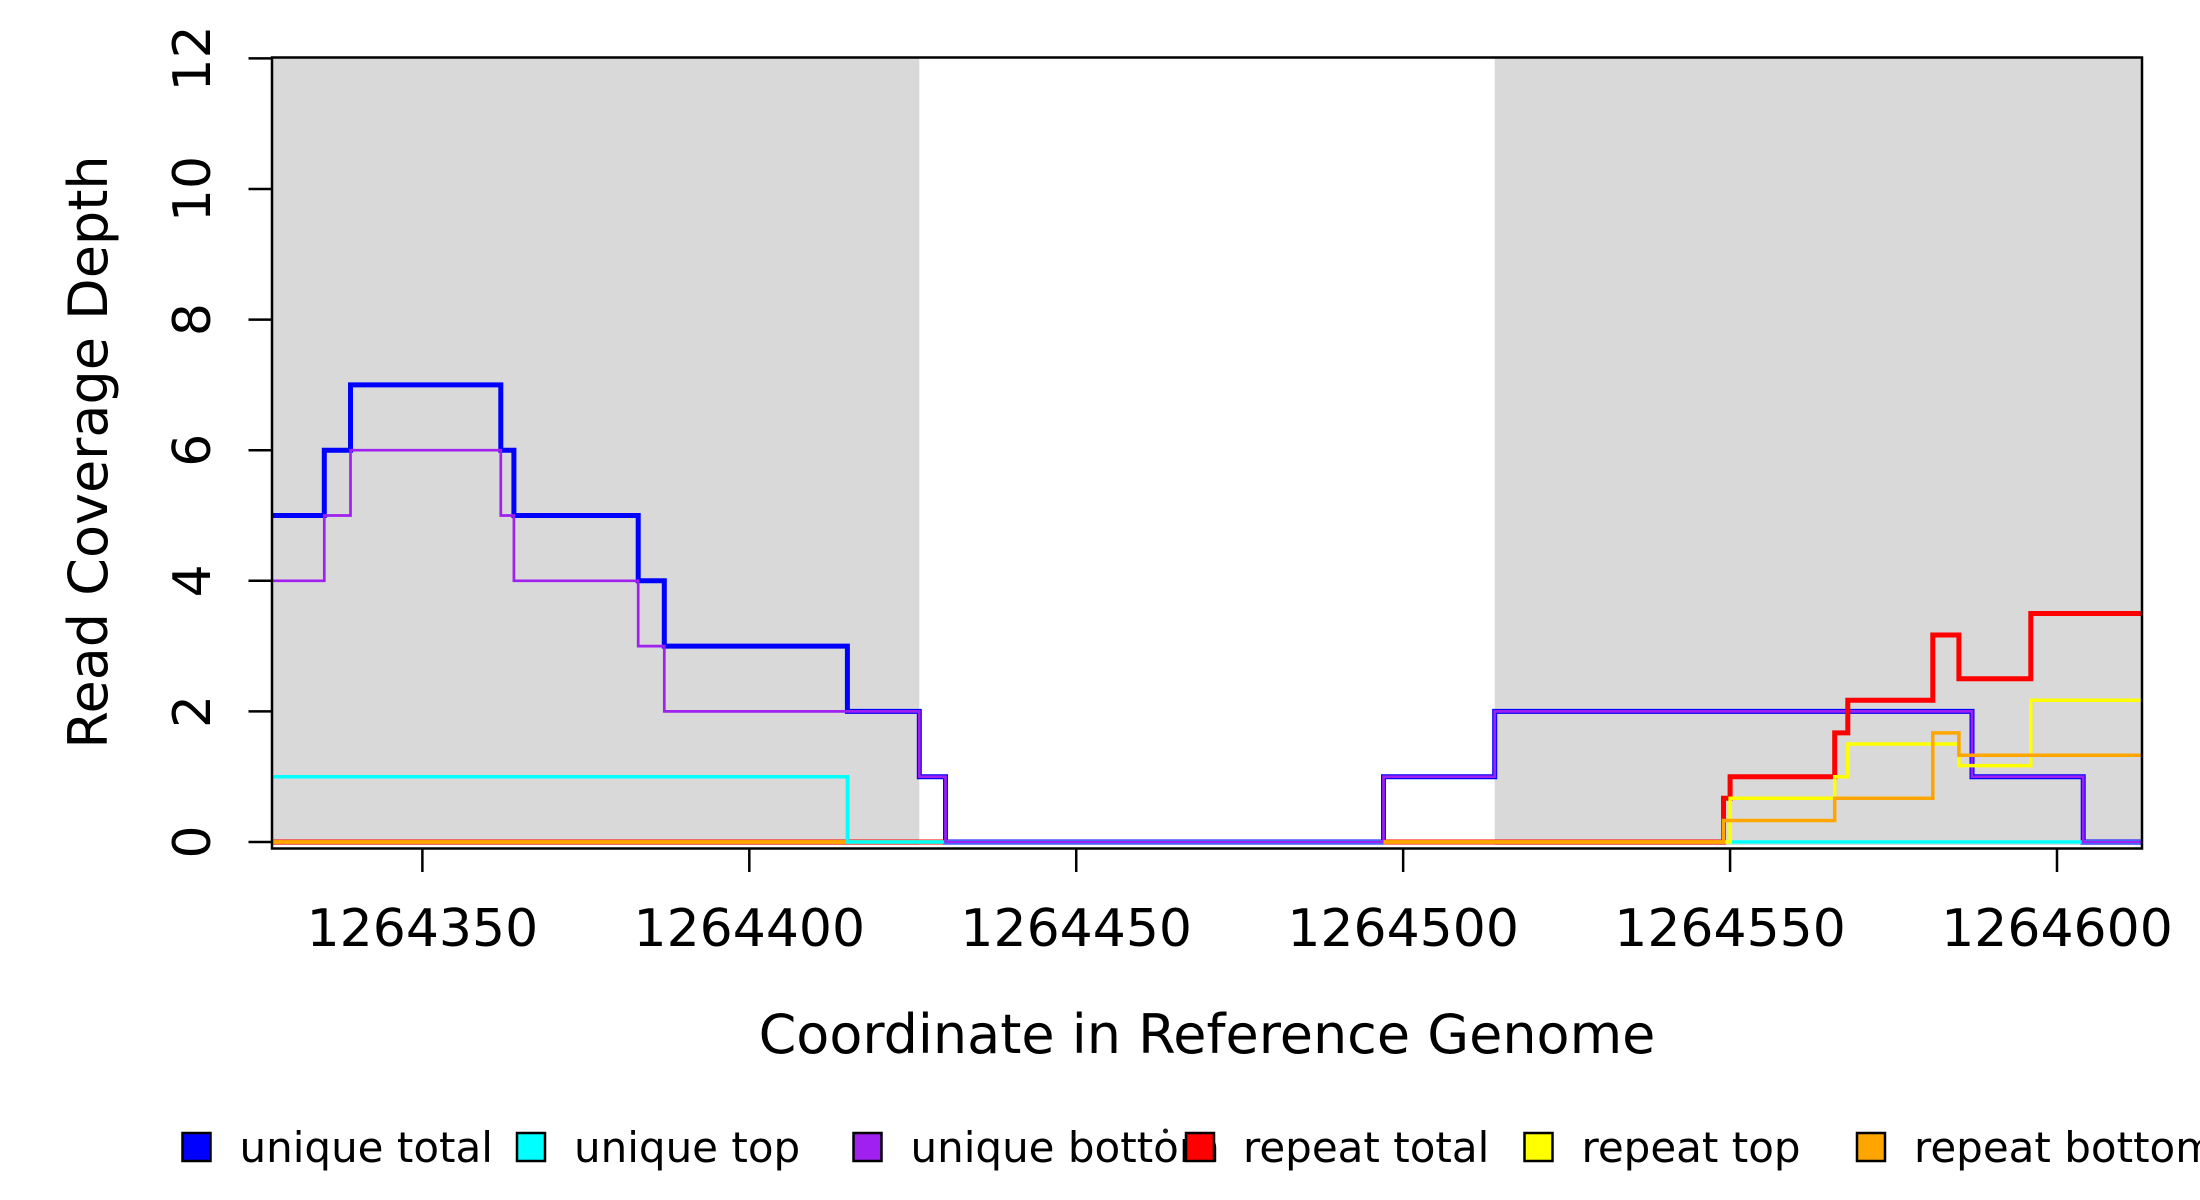 The image size is (2200, 1200). Describe the element at coordinates (1762, 787) in the screenshot. I see `series-line-repeat-bottom-right` at that location.